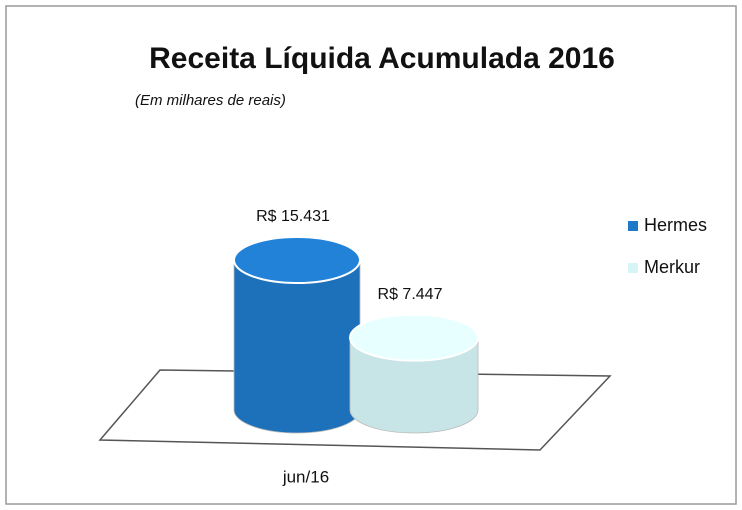 The image size is (742, 510). What do you see at coordinates (305, 476) in the screenshot?
I see `x-tick-label: jun/16` at bounding box center [305, 476].